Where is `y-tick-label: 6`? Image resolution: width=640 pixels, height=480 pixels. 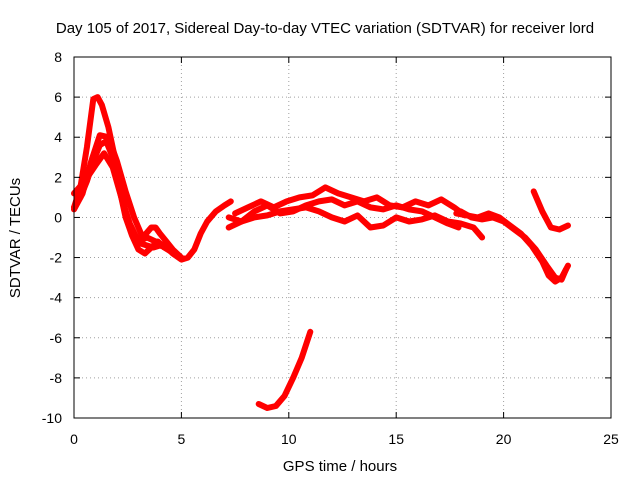 y-tick-label: 6 is located at coordinates (58, 97).